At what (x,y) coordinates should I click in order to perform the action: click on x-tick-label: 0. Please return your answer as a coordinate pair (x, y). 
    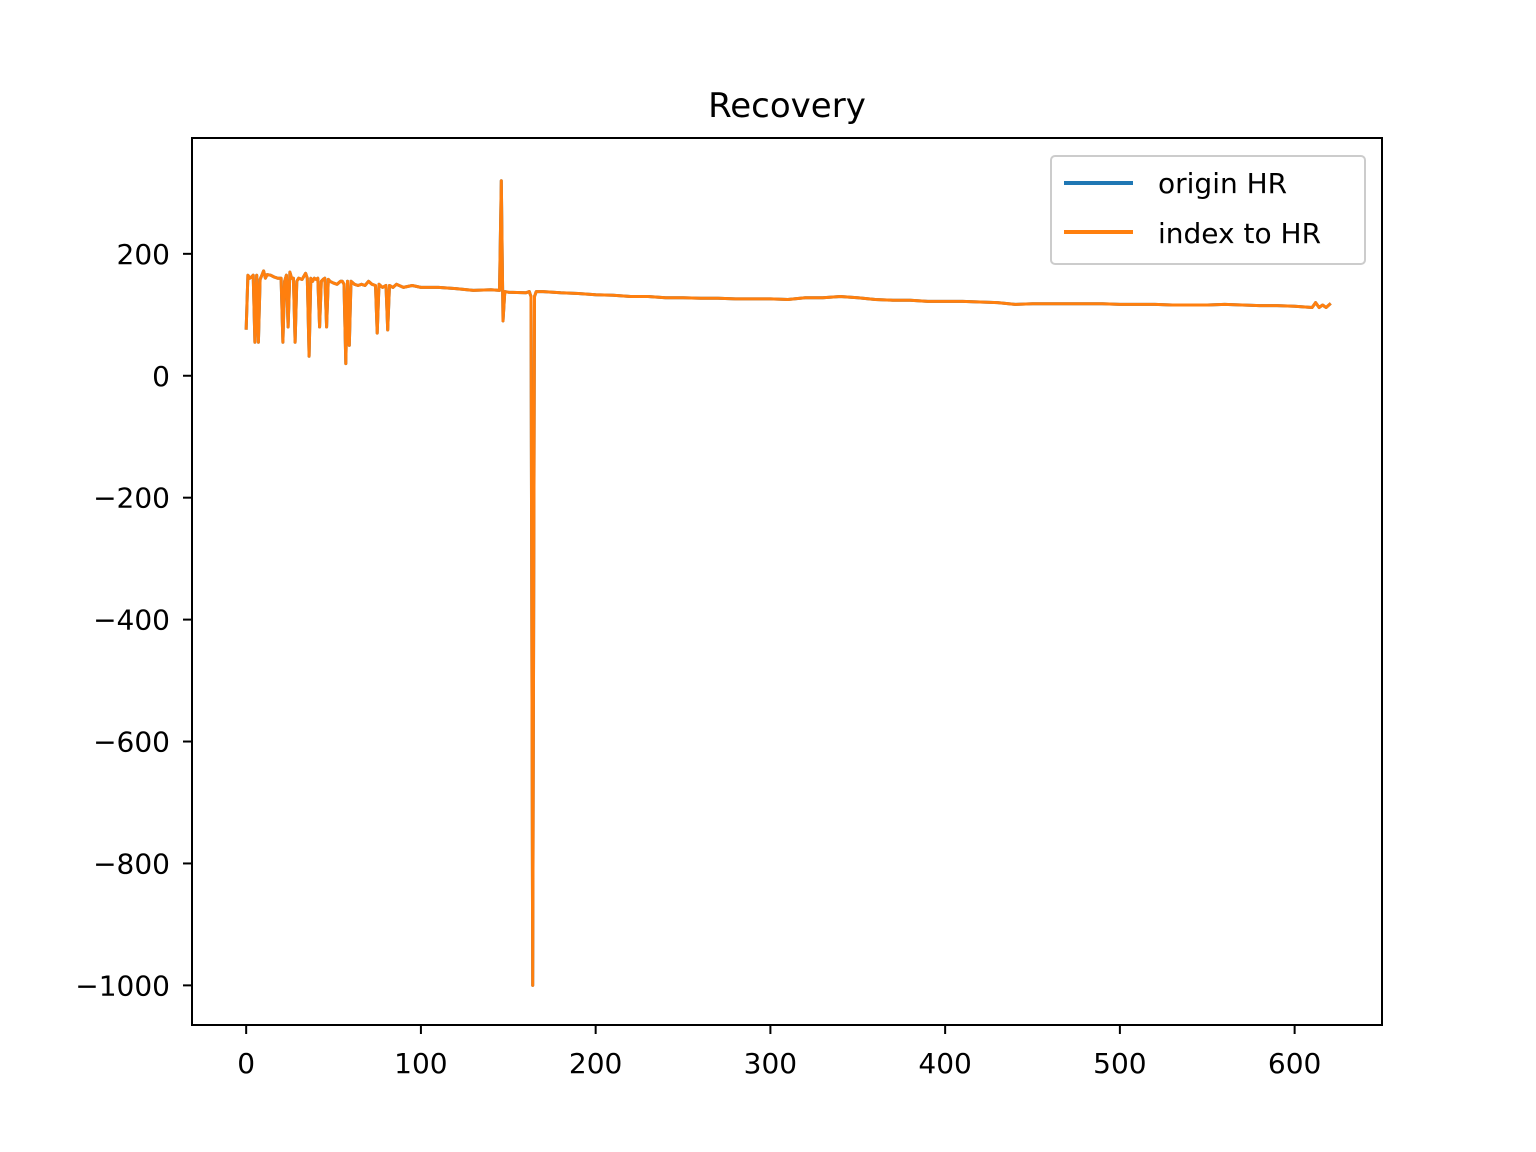
    Looking at the image, I should click on (246, 1063).